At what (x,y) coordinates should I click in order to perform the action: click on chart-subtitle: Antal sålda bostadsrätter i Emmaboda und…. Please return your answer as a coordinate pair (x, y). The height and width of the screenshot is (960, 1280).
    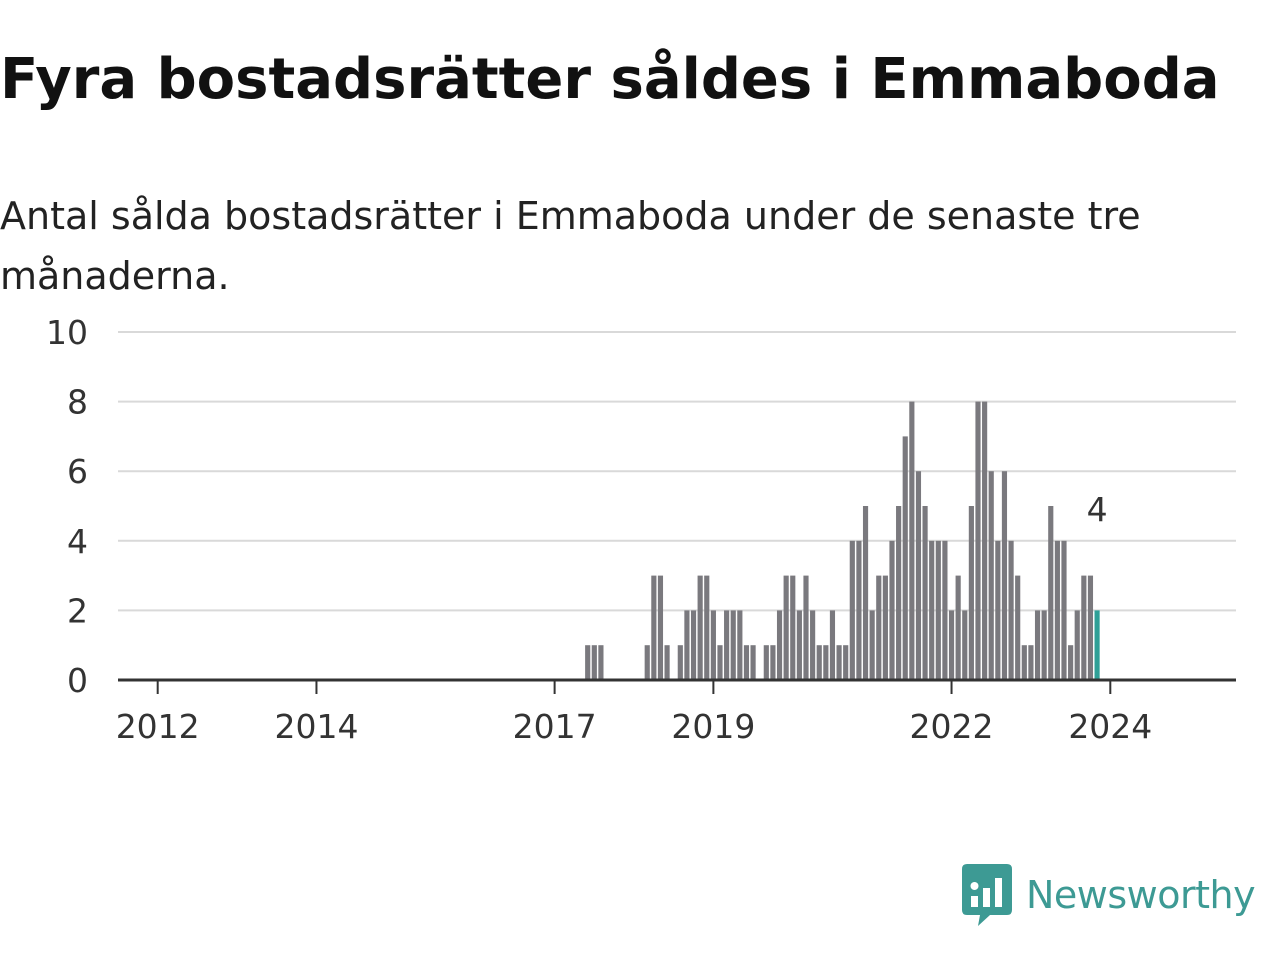
    Looking at the image, I should click on (570, 246).